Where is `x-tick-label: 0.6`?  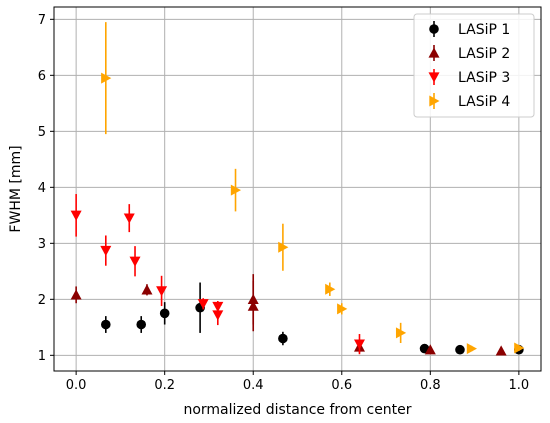 x-tick-label: 0.6 is located at coordinates (341, 385).